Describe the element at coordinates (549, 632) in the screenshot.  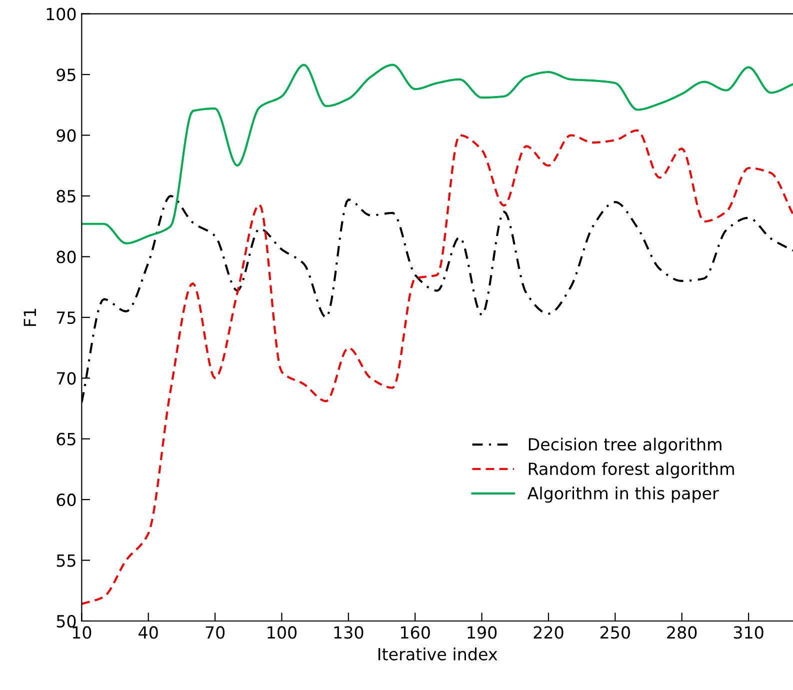
I see `x-tick-label: 220` at that location.